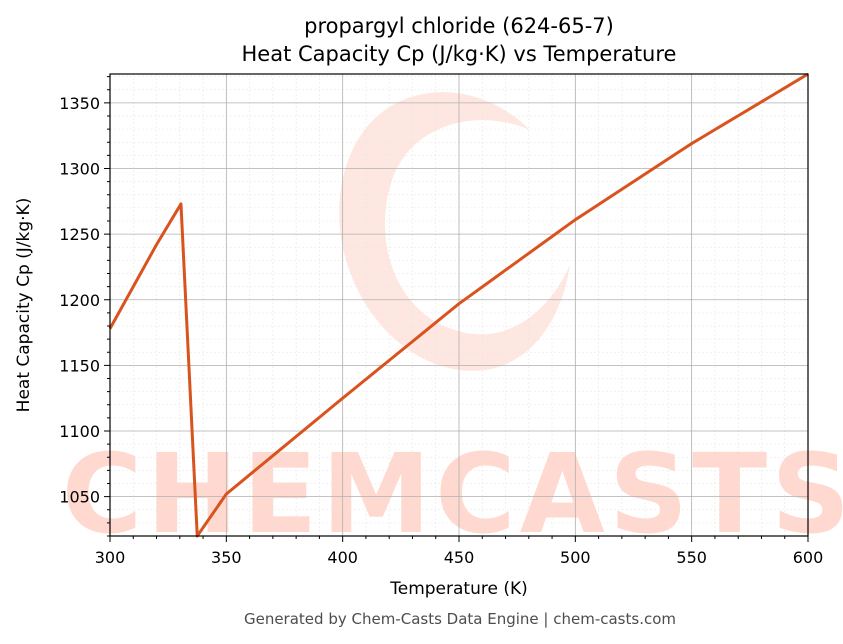 The image size is (843, 644). Describe the element at coordinates (808, 557) in the screenshot. I see `x-tick-label: 600` at that location.